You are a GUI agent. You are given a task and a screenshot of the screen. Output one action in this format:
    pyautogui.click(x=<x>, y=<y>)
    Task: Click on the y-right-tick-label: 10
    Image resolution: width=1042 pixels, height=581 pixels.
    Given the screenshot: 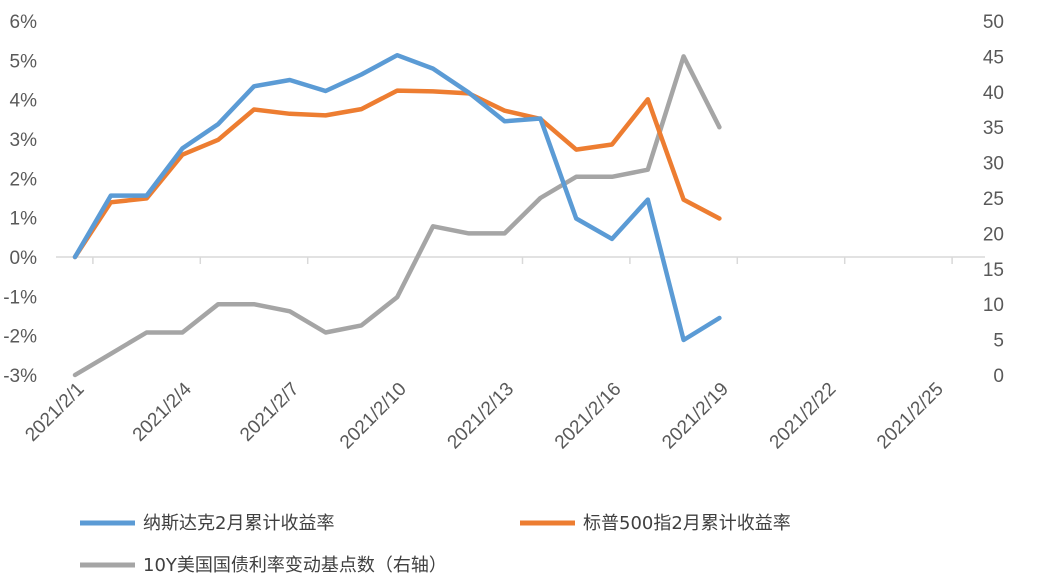 What is the action you would take?
    pyautogui.click(x=993, y=305)
    